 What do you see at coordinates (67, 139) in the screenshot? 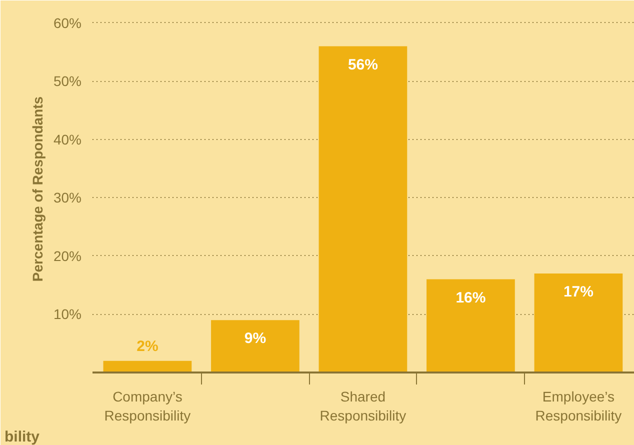
I see `y-tick-label: 40%` at bounding box center [67, 139].